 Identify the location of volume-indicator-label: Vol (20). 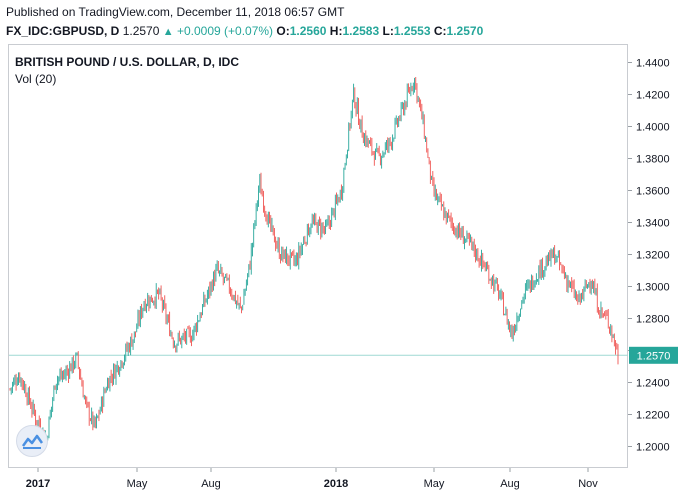
(36, 79).